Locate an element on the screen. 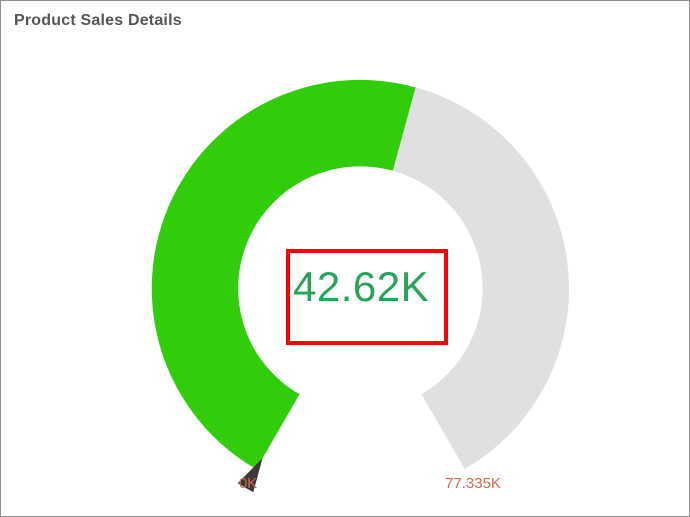 This screenshot has height=517, width=690. axis-label-min: 0K is located at coordinates (248, 483).